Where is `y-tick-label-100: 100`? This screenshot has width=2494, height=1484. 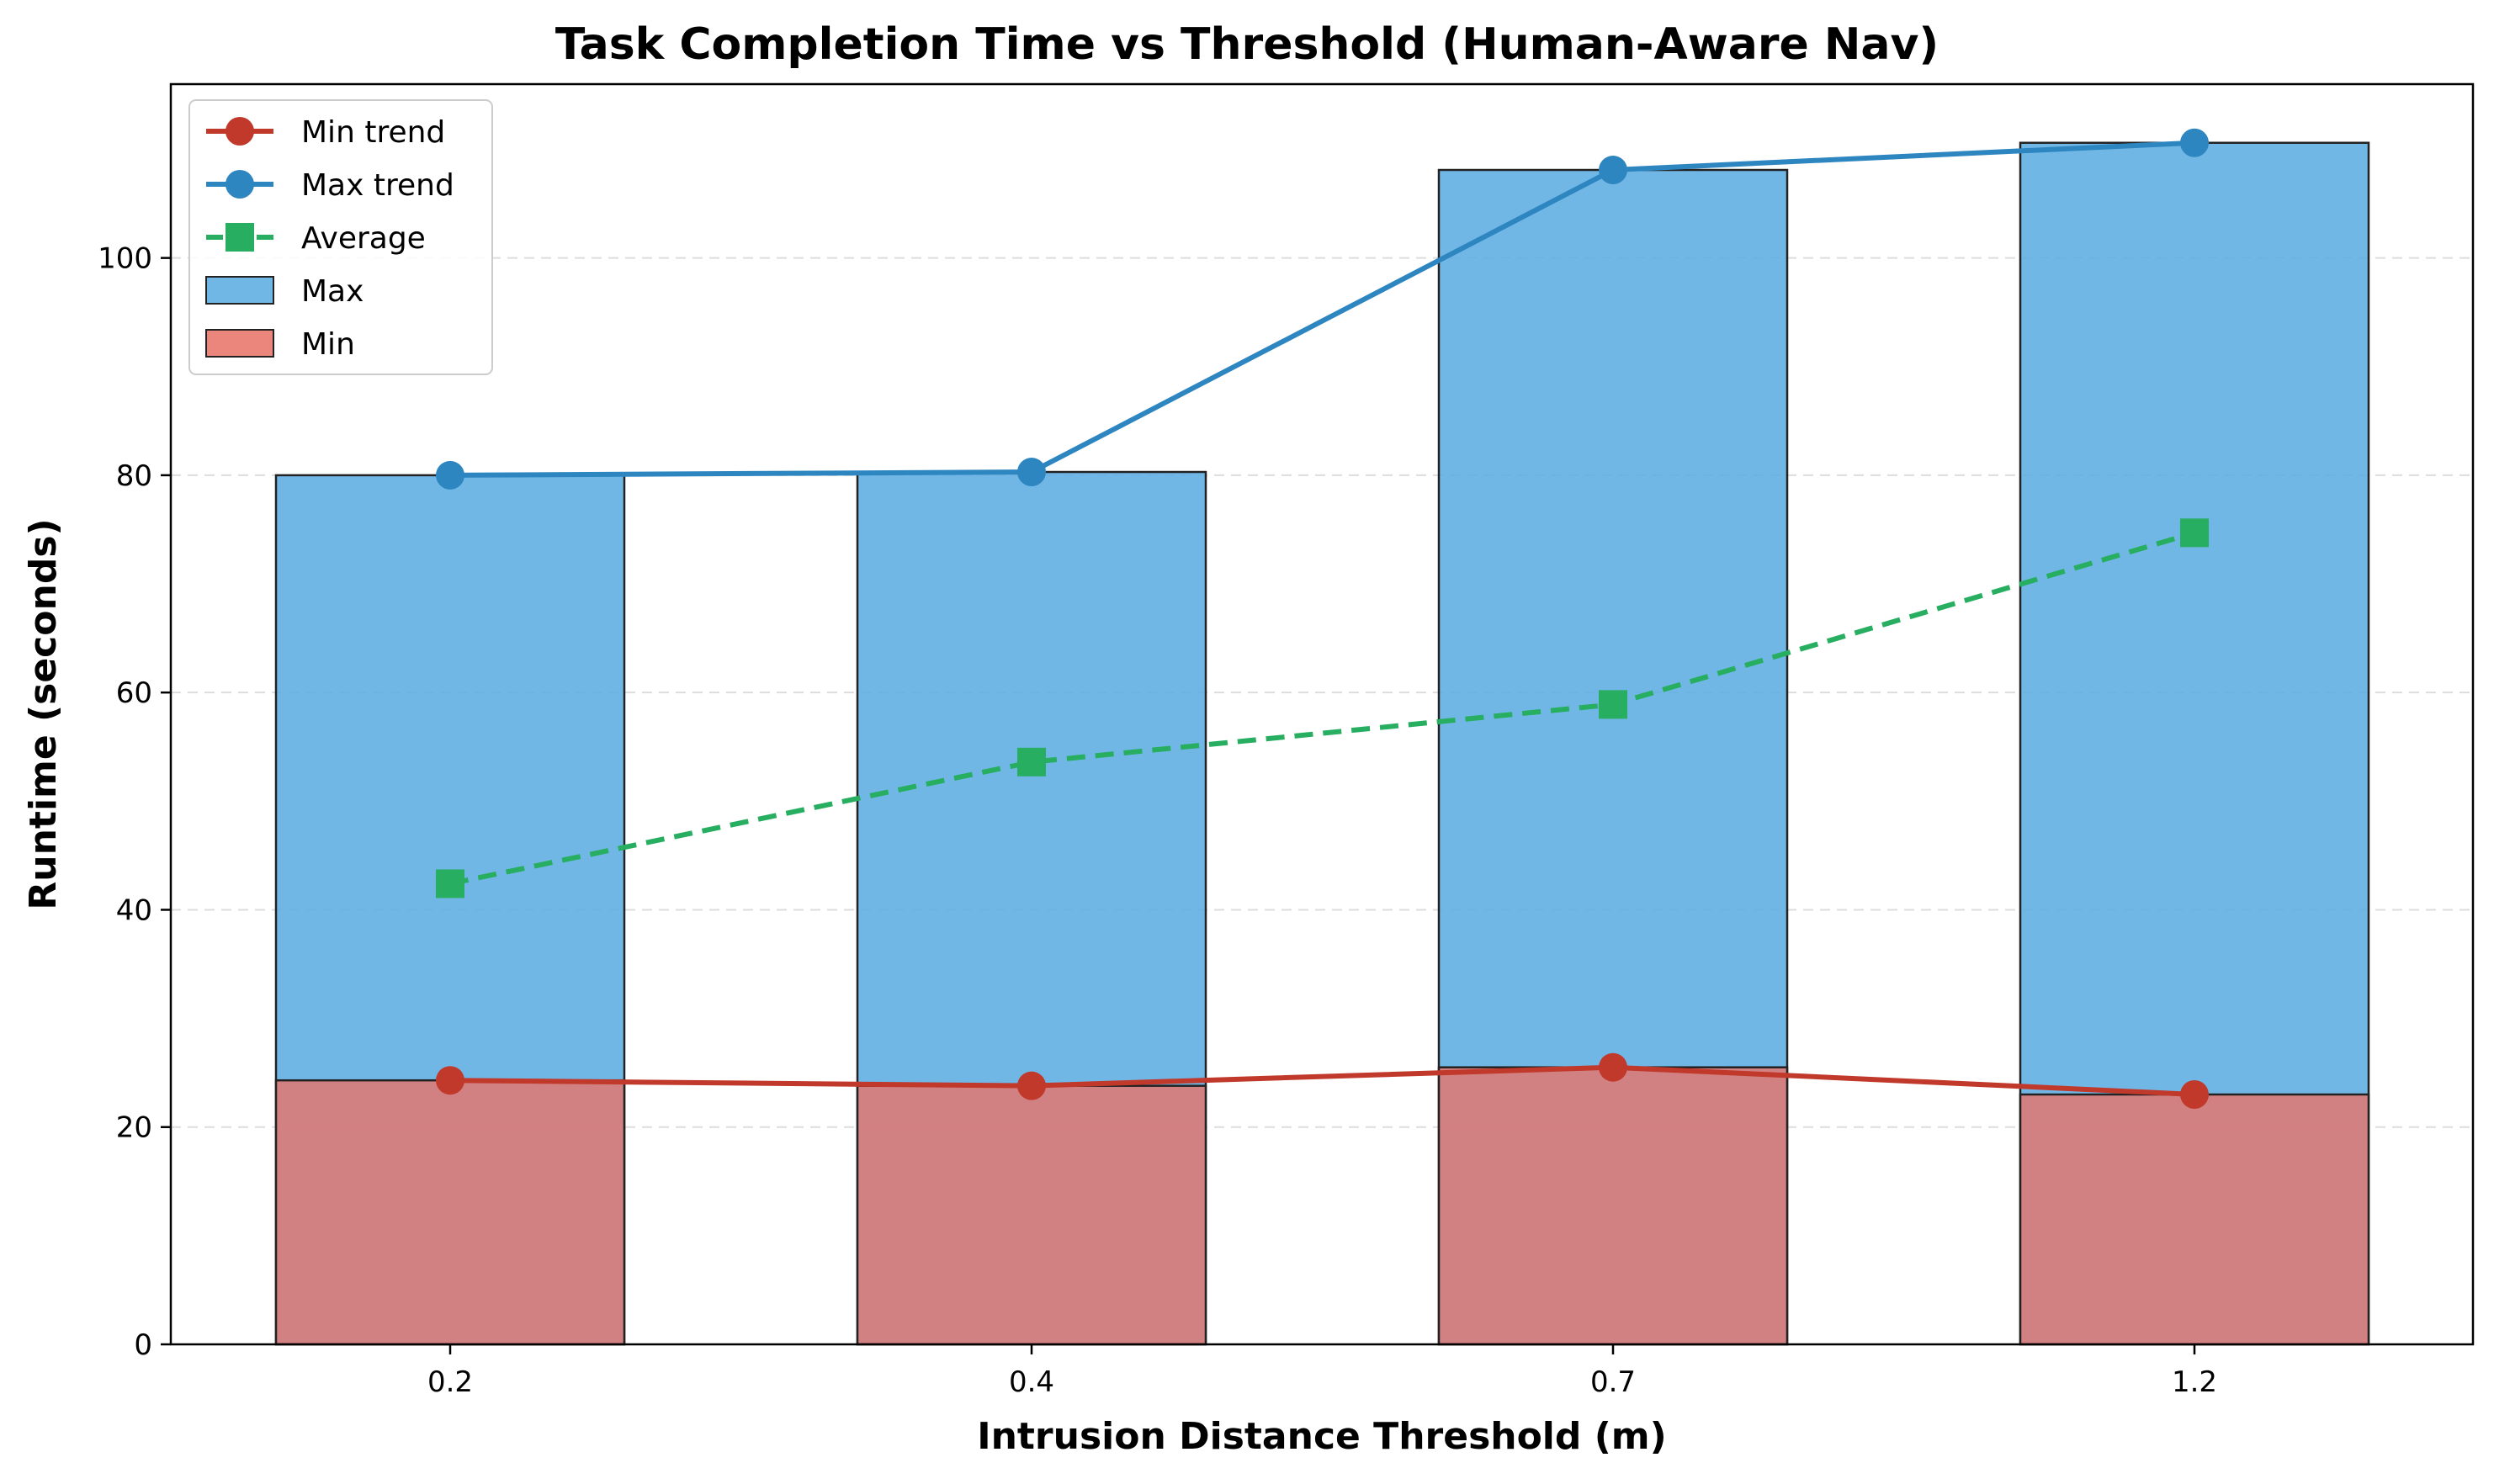
y-tick-label-100: 100 is located at coordinates (125, 259).